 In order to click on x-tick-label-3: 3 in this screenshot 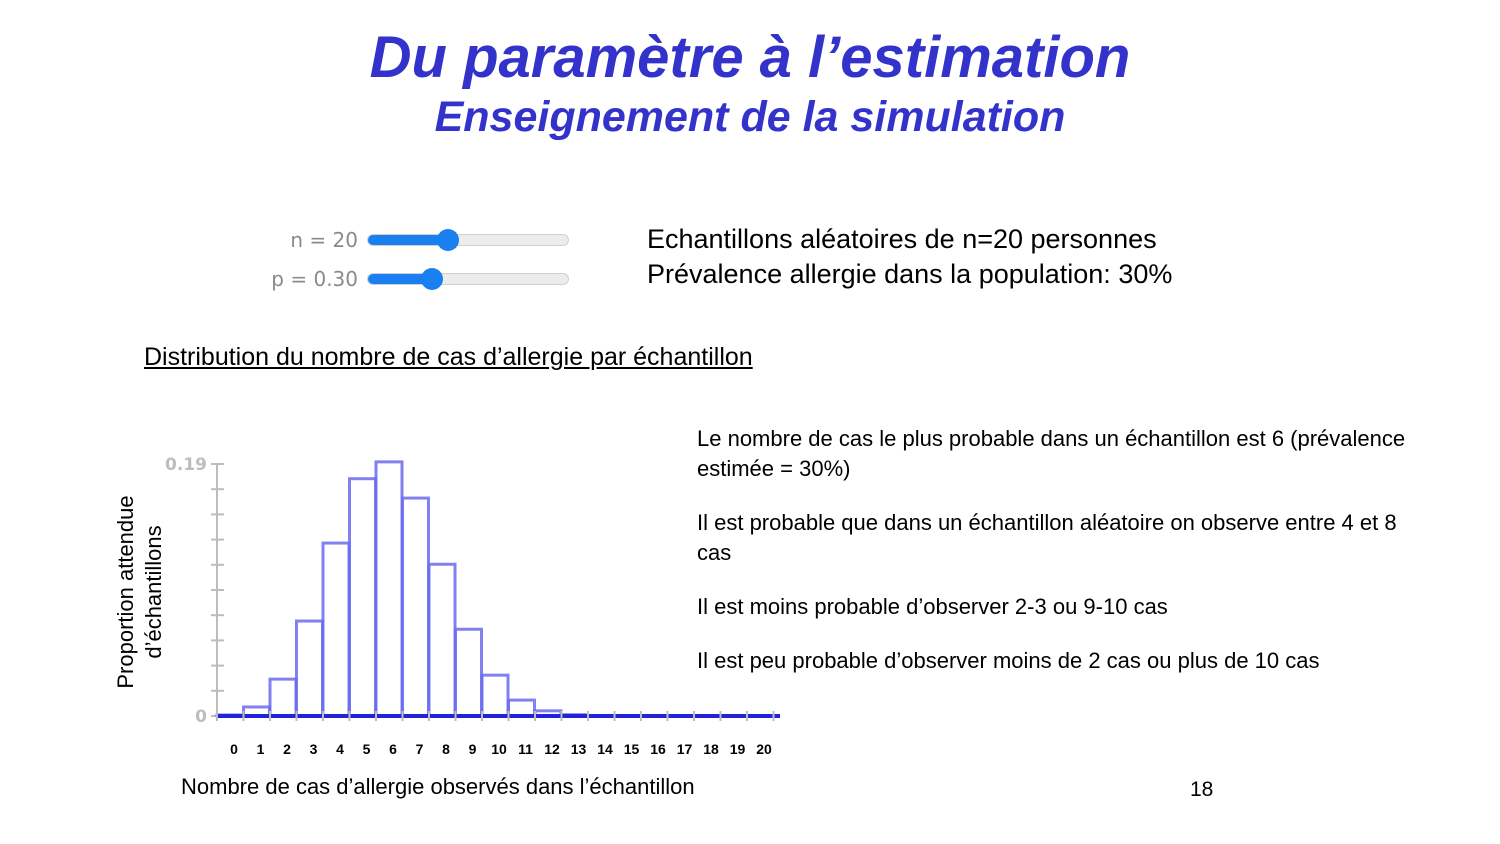, I will do `click(314, 749)`.